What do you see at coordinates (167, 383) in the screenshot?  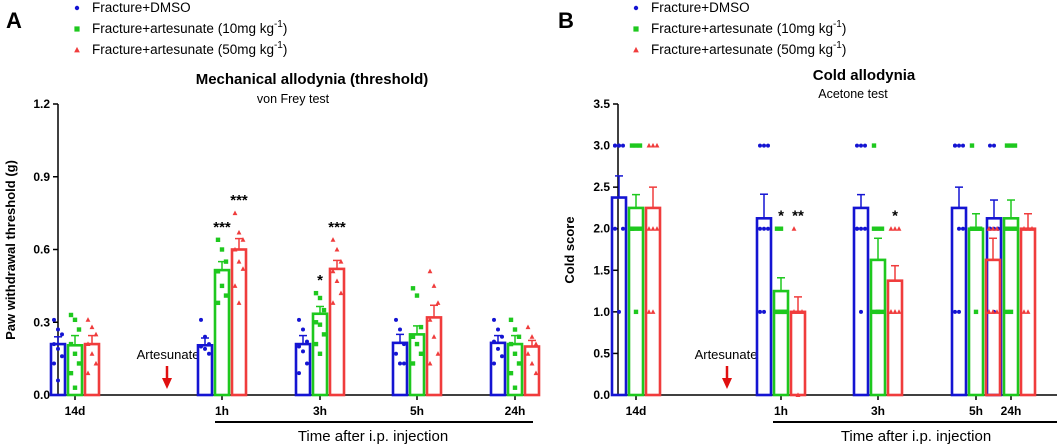 I see `artesunate-arrow-head` at bounding box center [167, 383].